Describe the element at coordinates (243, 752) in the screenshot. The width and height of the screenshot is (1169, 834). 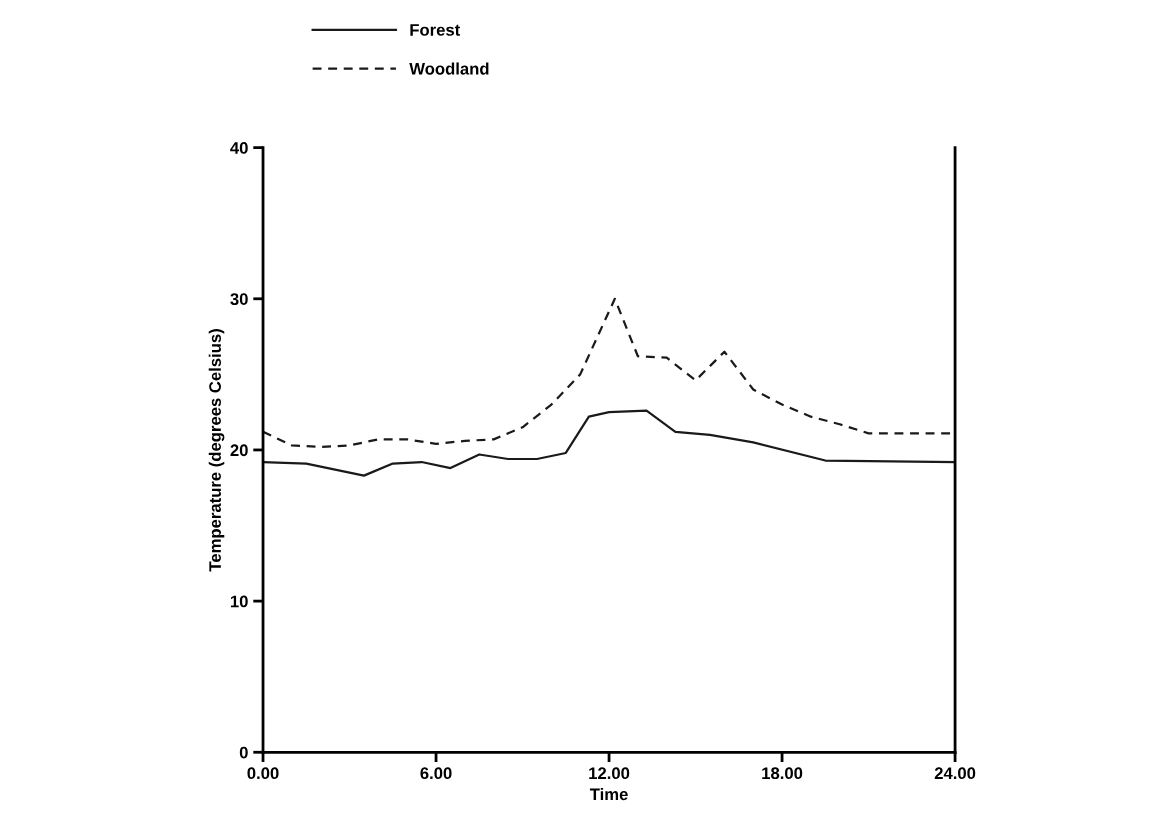
I see `y-tick-label: 0` at that location.